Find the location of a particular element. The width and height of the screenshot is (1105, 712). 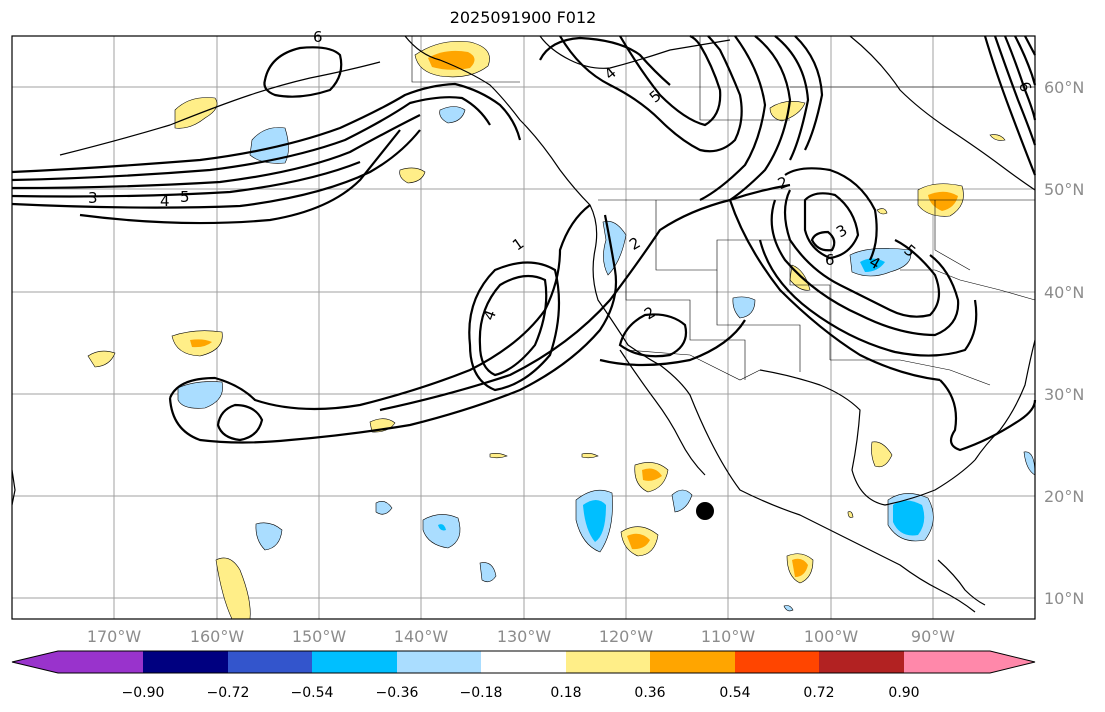

colorbar is located at coordinates (523, 662).